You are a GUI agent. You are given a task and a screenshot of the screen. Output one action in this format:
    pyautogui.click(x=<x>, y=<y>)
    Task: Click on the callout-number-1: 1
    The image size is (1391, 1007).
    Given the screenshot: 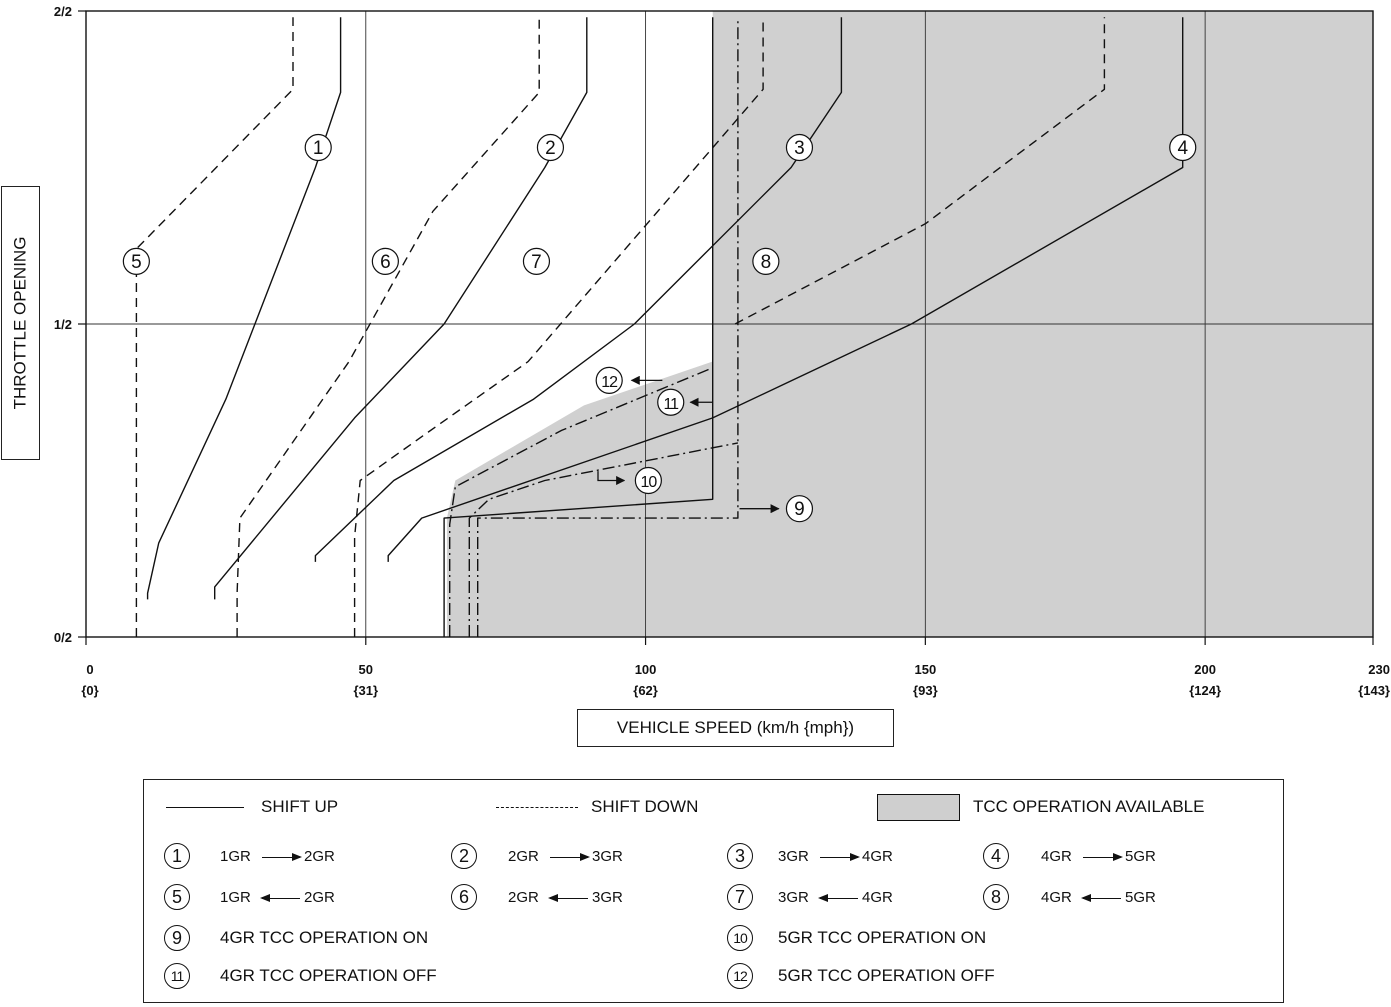 What is the action you would take?
    pyautogui.click(x=318, y=148)
    